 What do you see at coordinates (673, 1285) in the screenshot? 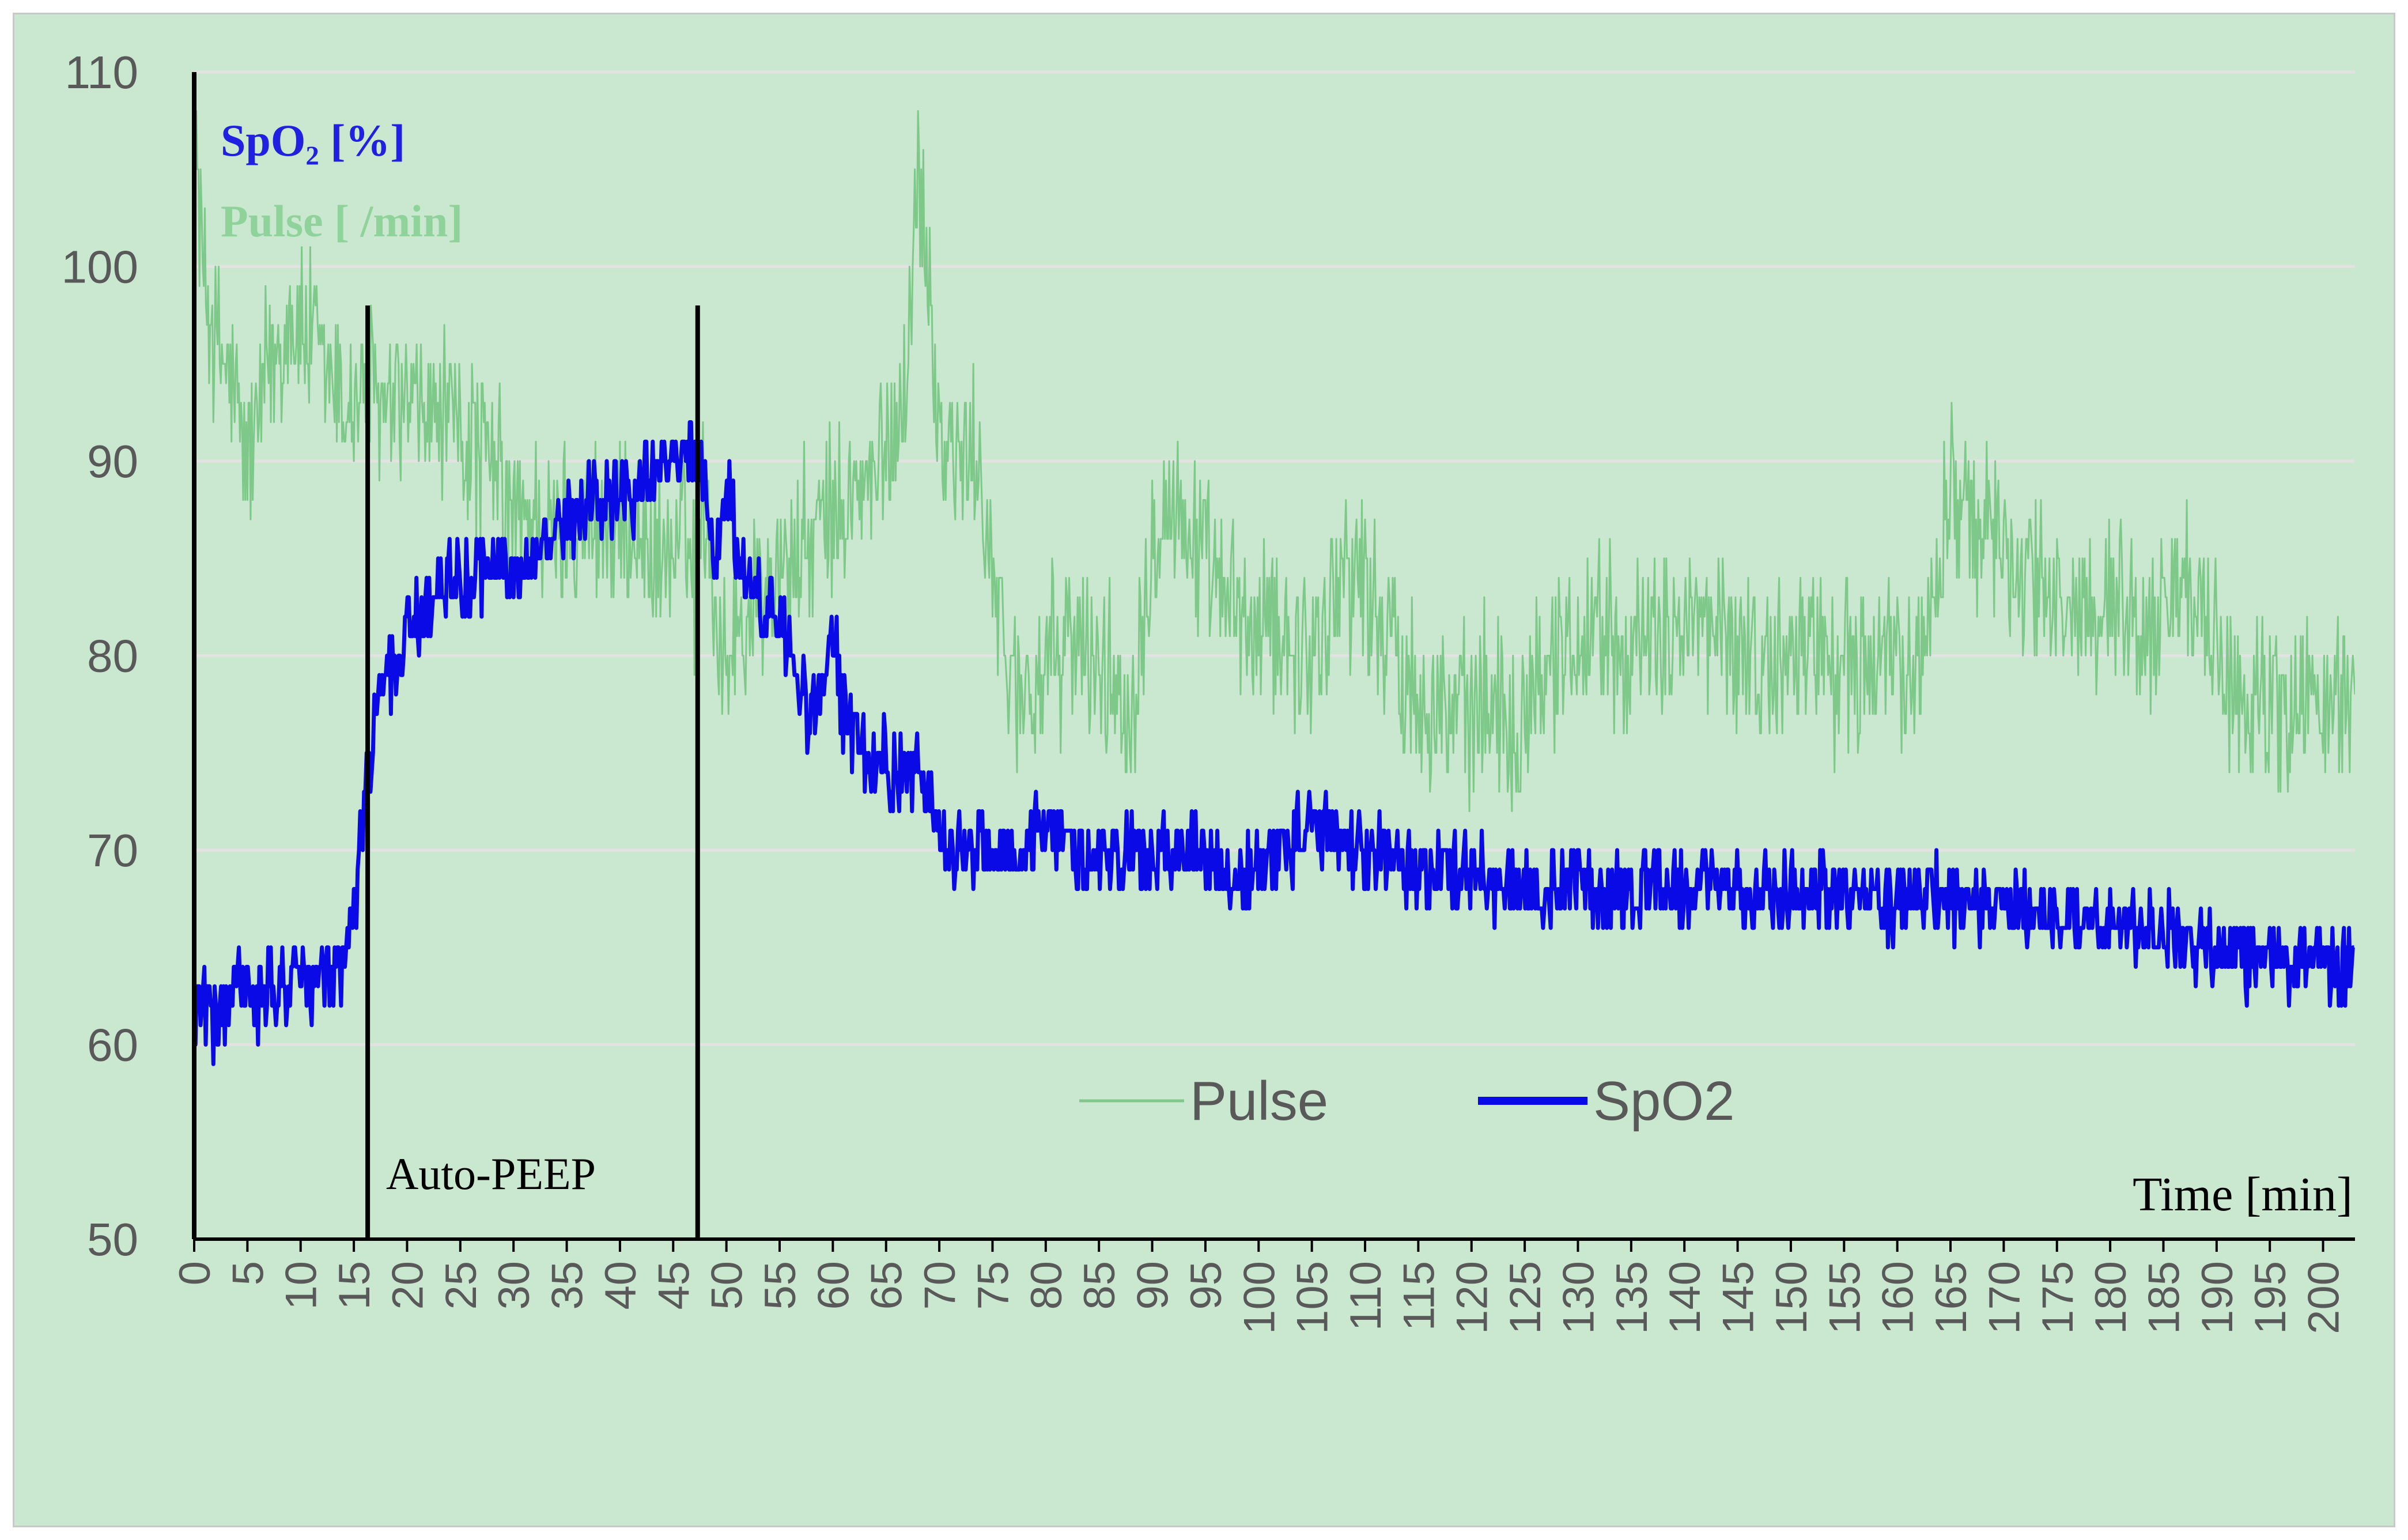
I see `x-tick-label-45: 45` at bounding box center [673, 1285].